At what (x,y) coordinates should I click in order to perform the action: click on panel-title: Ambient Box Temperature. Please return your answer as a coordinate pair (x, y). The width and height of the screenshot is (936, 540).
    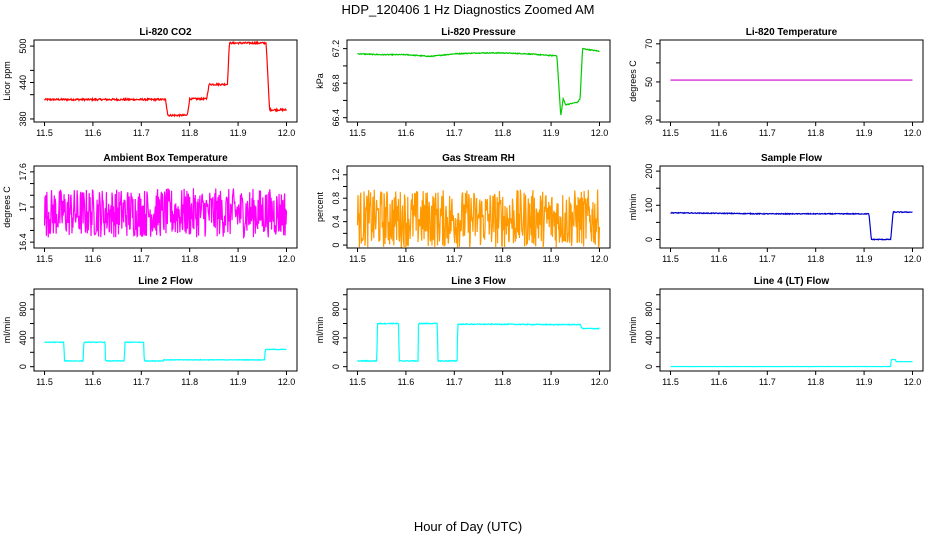
    Looking at the image, I should click on (165, 158).